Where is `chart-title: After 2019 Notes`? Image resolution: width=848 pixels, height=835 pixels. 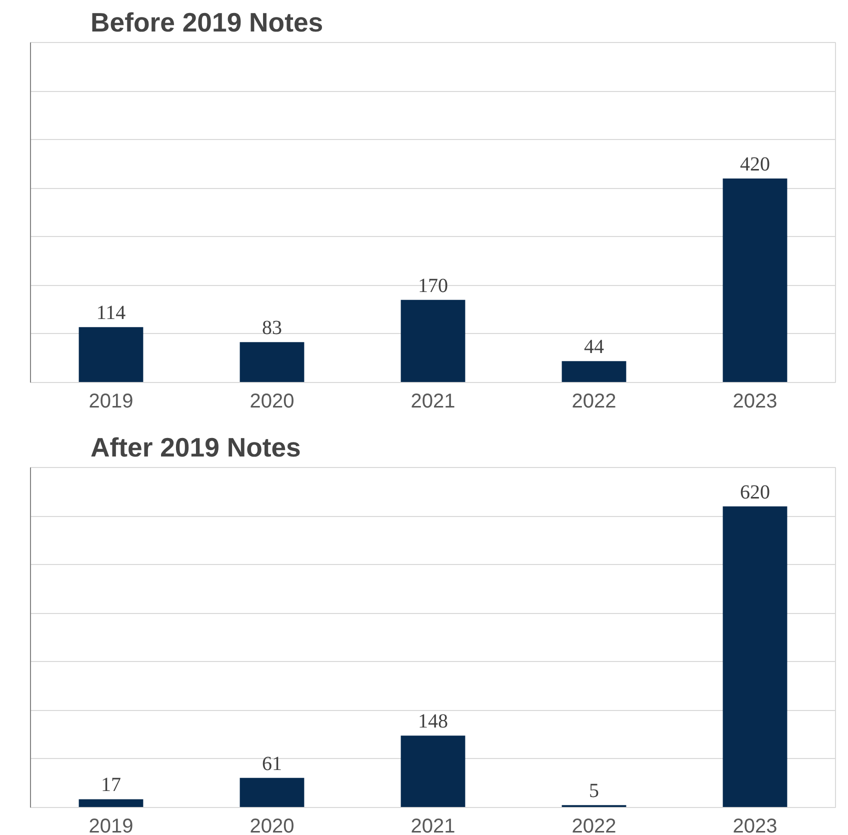 chart-title: After 2019 Notes is located at coordinates (195, 447).